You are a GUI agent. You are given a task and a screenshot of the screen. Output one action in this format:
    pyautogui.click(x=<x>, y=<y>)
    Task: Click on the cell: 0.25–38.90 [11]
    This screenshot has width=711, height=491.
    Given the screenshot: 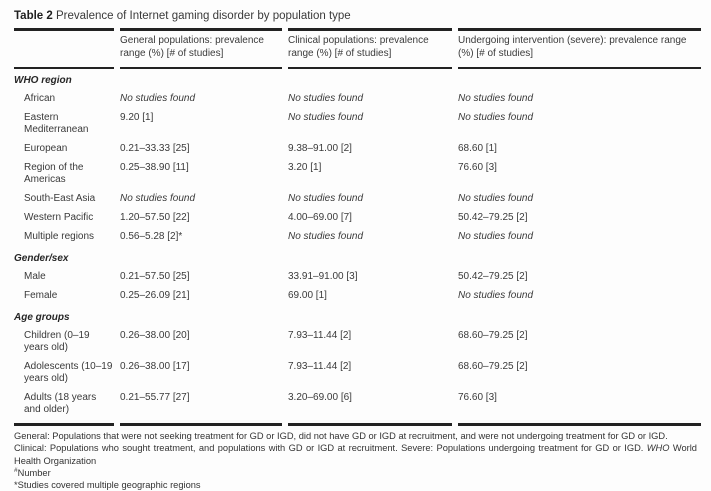 What is the action you would take?
    pyautogui.click(x=154, y=167)
    